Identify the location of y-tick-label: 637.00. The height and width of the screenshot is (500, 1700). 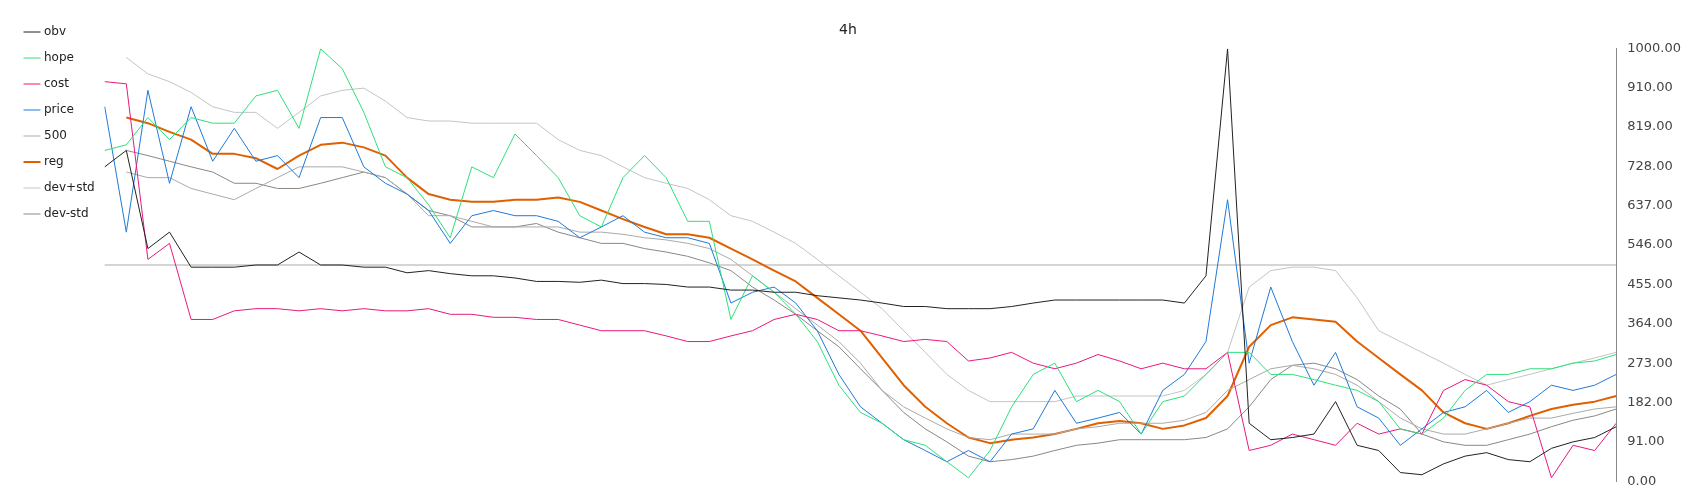
(1650, 205).